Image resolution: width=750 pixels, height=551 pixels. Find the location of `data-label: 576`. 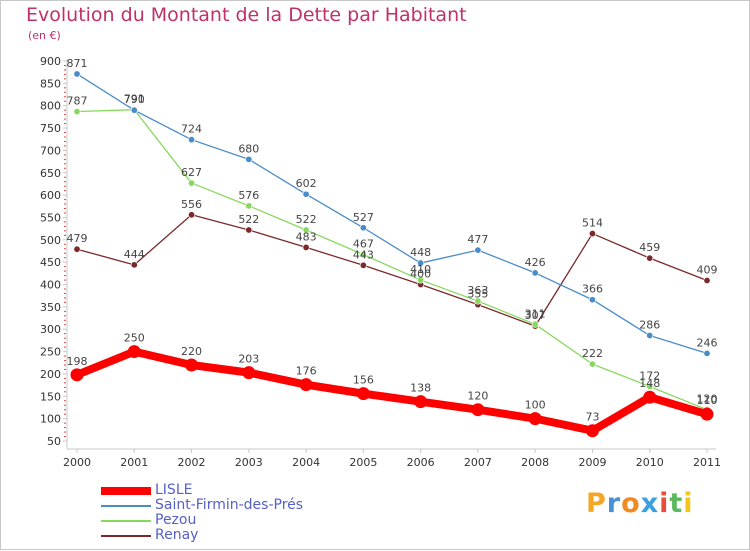

data-label: 576 is located at coordinates (248, 195).